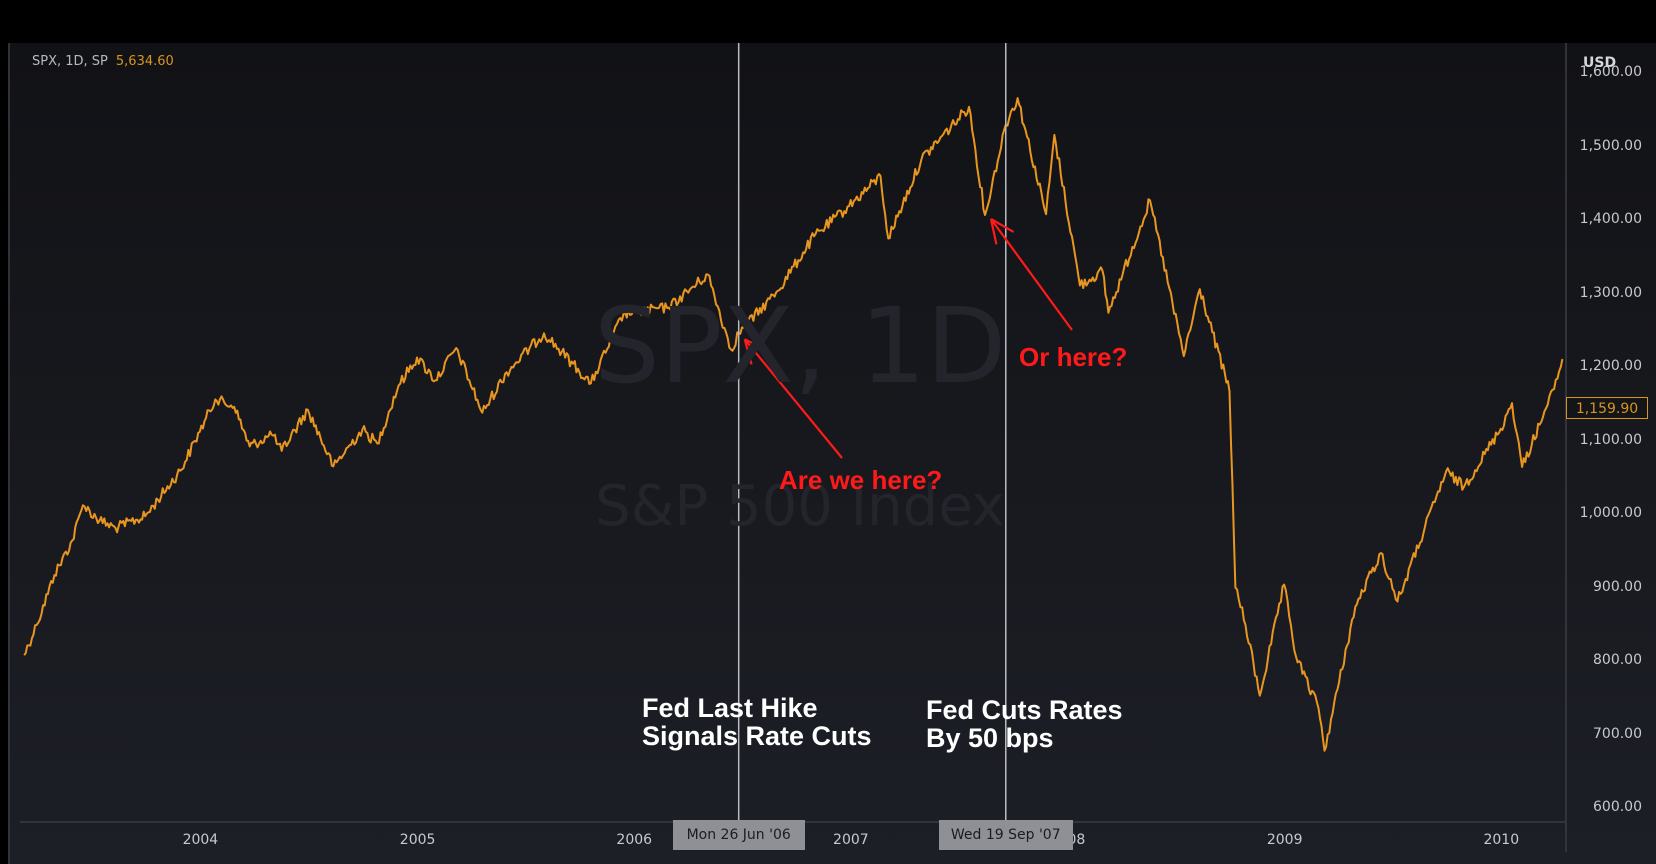  What do you see at coordinates (1284, 840) in the screenshot?
I see `x-tick-label: 2009` at bounding box center [1284, 840].